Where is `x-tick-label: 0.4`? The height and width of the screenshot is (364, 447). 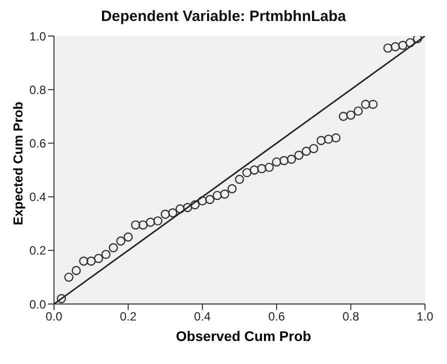 x-tick-label: 0.4 is located at coordinates (203, 317).